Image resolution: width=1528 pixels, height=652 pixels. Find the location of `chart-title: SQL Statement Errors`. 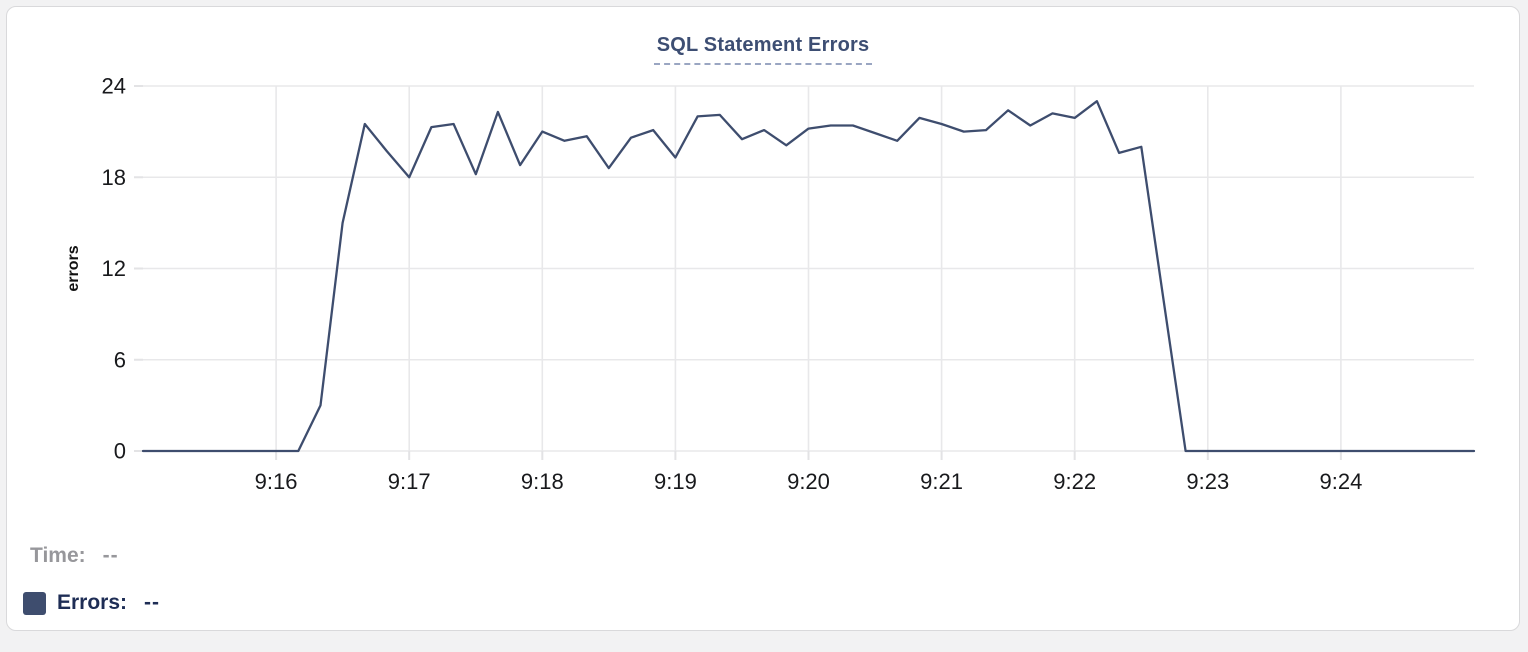

chart-title: SQL Statement Errors is located at coordinates (763, 49).